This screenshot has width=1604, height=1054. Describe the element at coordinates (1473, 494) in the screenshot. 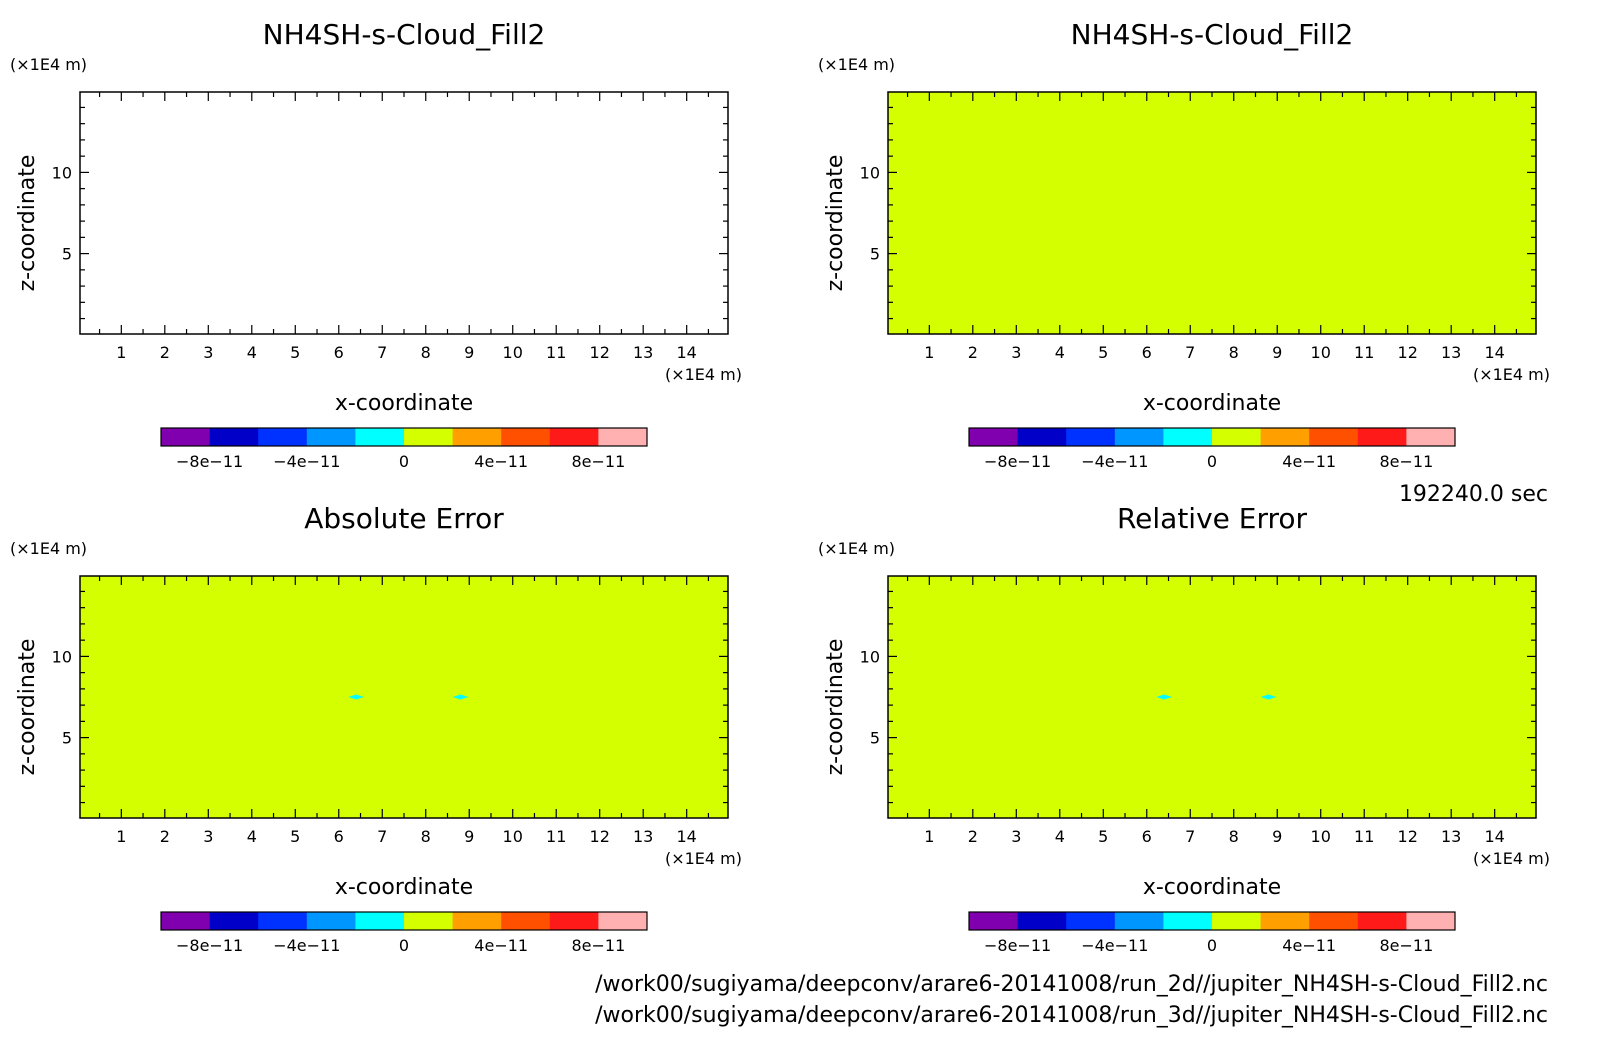

I see `time-label: 192240.0 sec` at that location.